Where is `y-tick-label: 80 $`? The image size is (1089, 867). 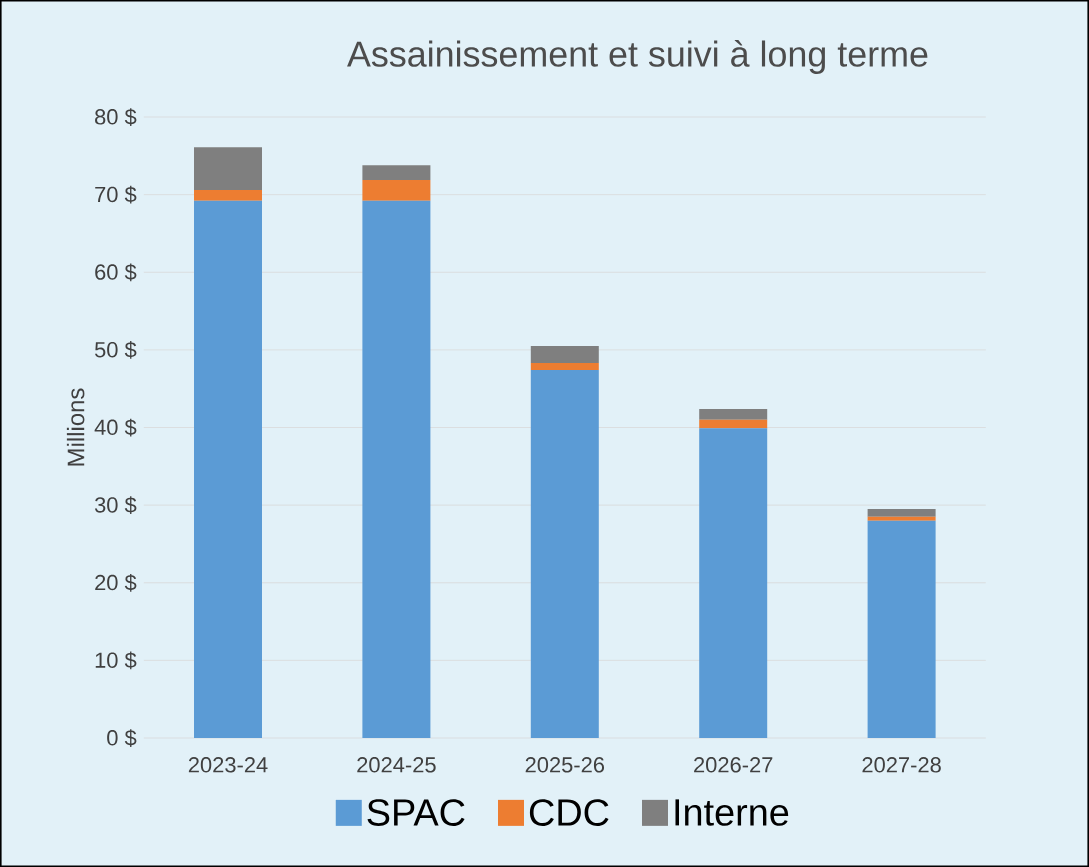 y-tick-label: 80 $ is located at coordinates (116, 117).